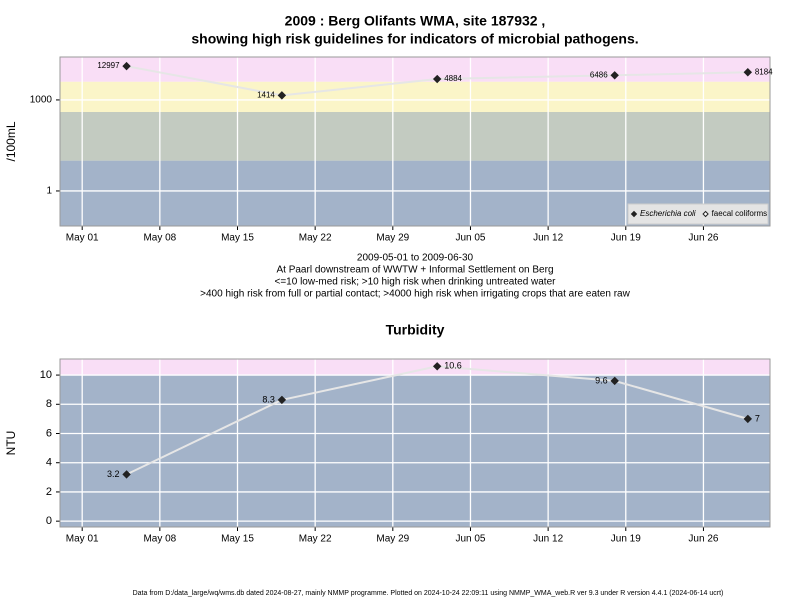 The height and width of the screenshot is (600, 800). I want to click on data-label: 6486, so click(599, 74).